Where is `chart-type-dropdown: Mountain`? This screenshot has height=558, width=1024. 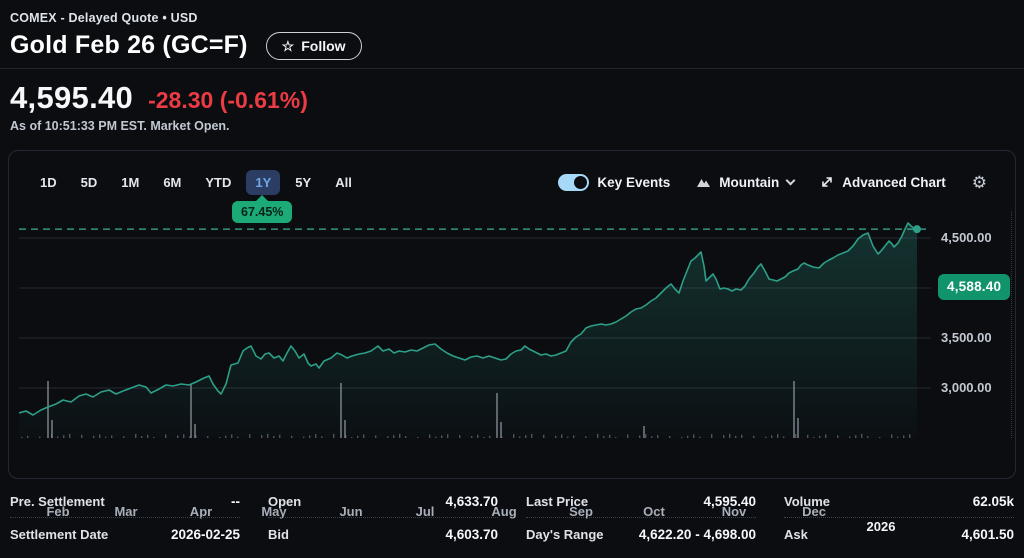
chart-type-dropdown: Mountain is located at coordinates (746, 182).